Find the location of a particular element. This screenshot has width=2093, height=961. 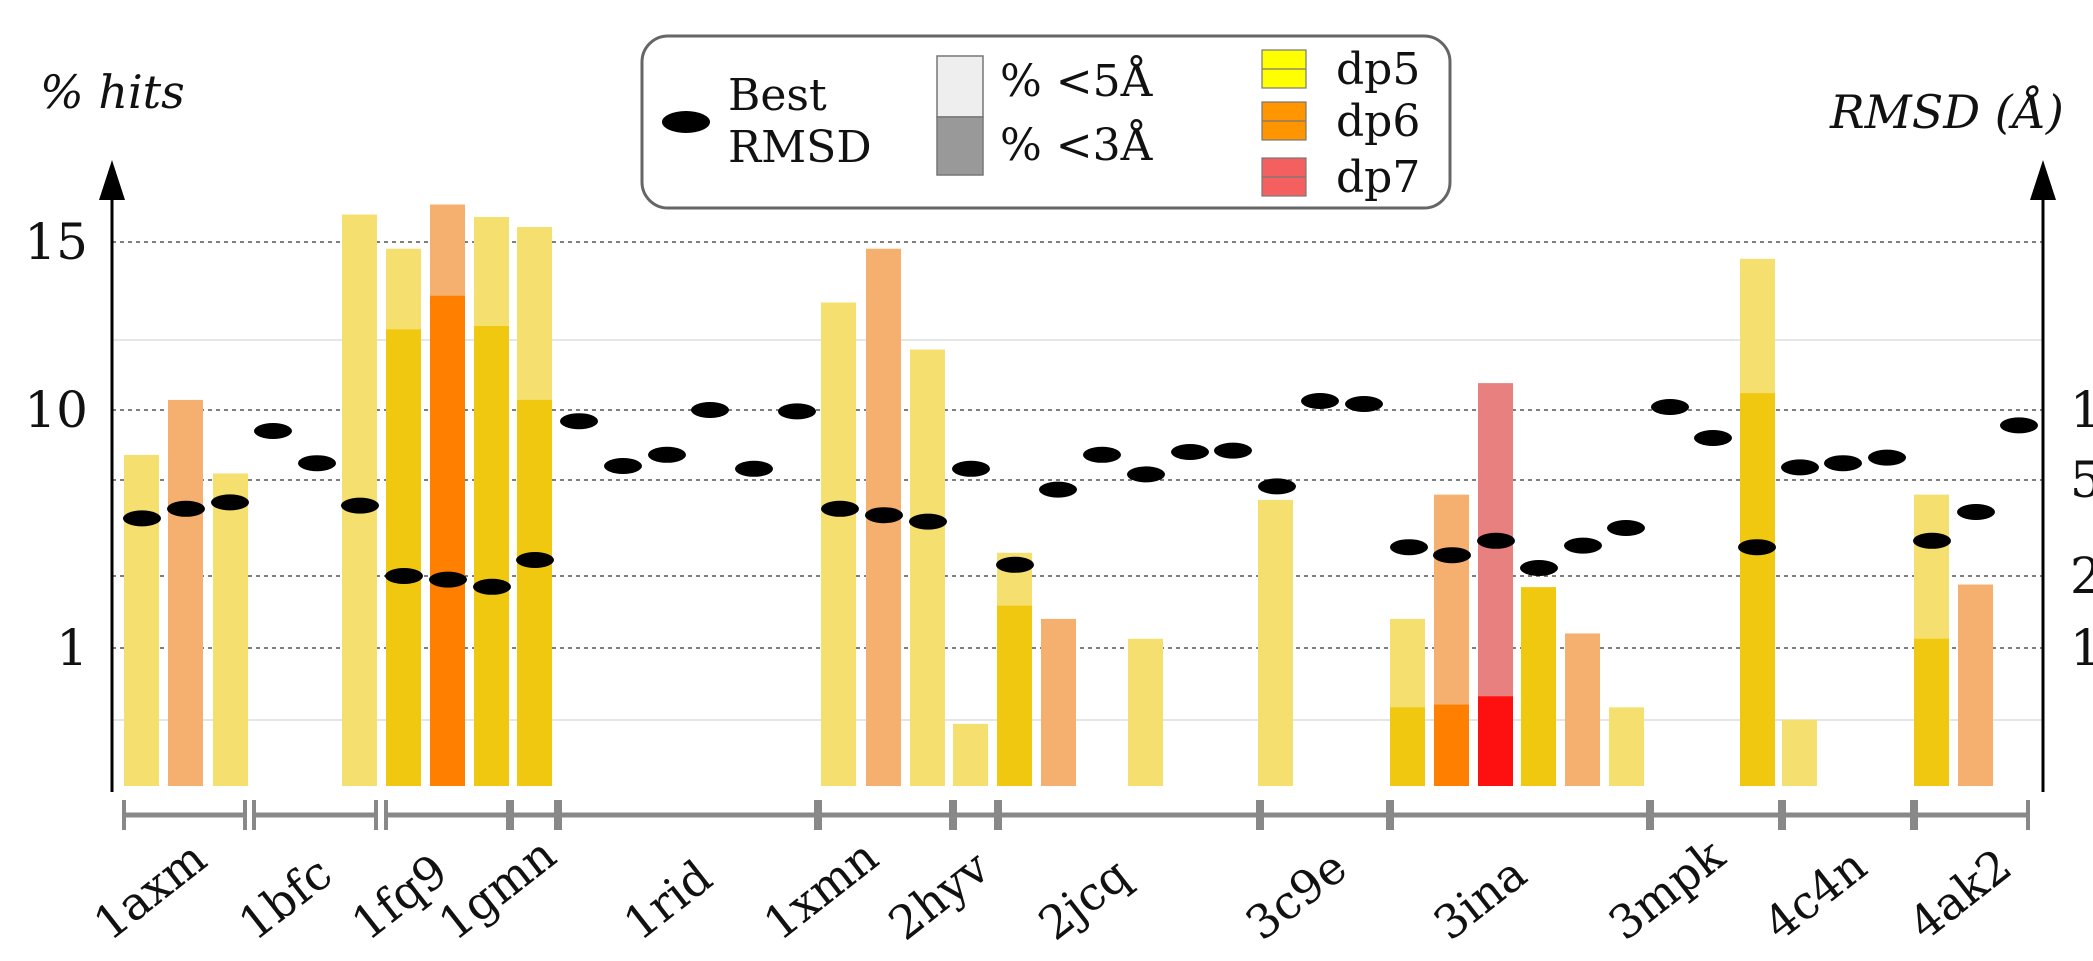

legend-lt5-label: % <5Å is located at coordinates (1077, 80).